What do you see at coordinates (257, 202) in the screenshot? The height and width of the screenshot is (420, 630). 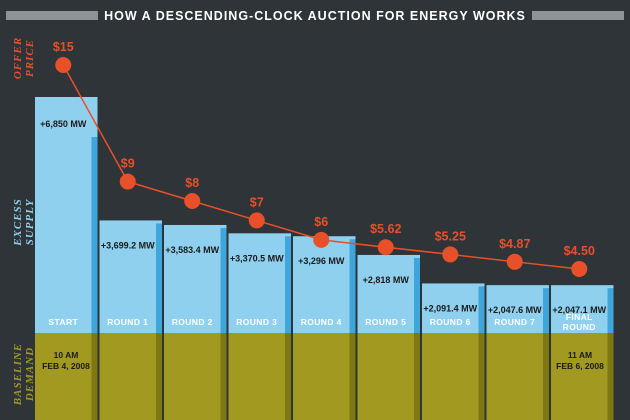 I see `price-label: $7` at bounding box center [257, 202].